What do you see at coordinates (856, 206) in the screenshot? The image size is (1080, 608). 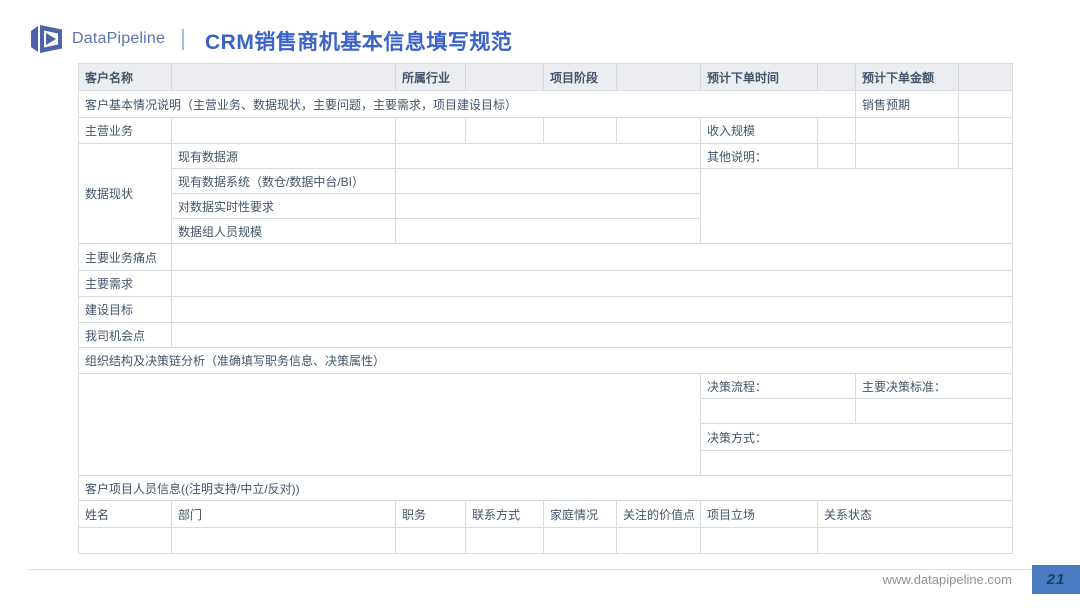 I see `data-status-notes-area` at bounding box center [856, 206].